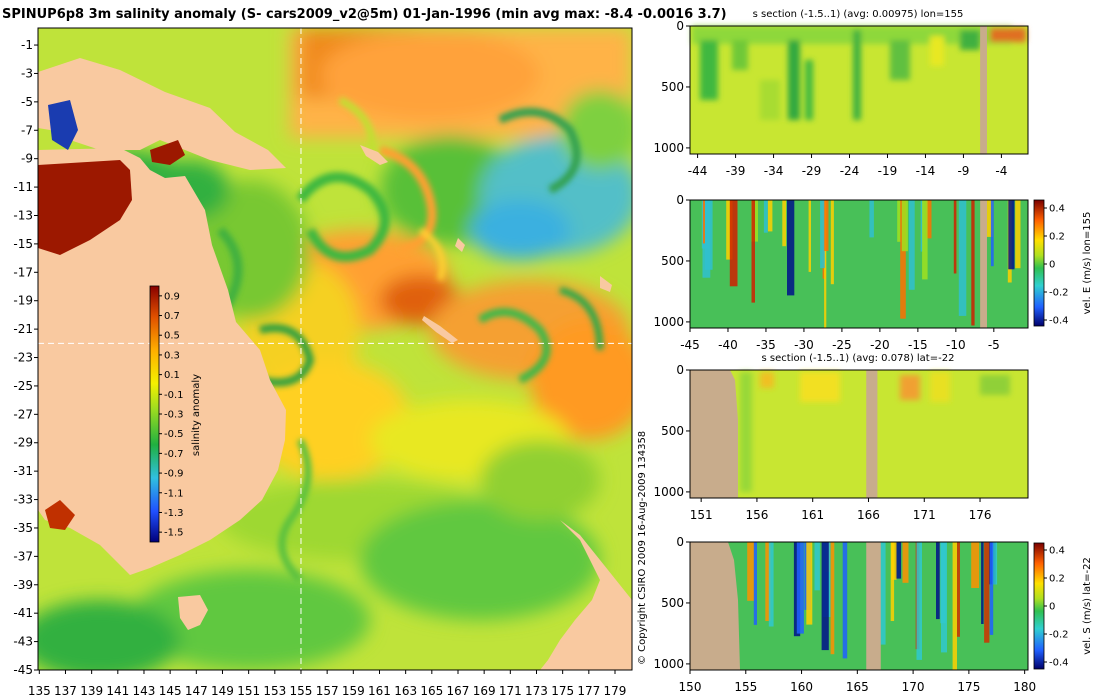 This screenshot has width=1100, height=700. Describe the element at coordinates (1087, 263) in the screenshot. I see `panel2-colorbar-label: vel. E (m/s) lon=155` at that location.